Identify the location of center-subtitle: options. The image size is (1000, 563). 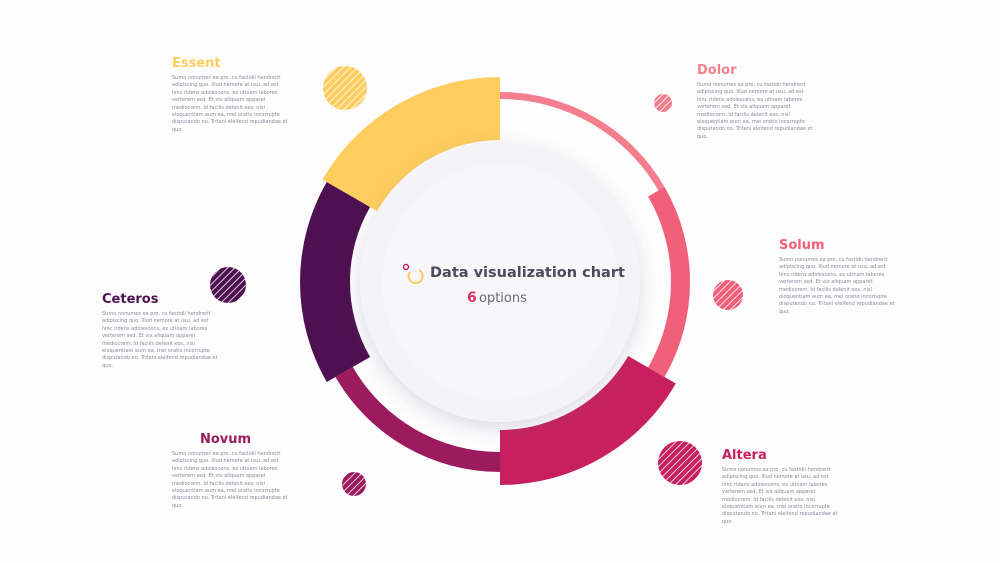
(503, 298).